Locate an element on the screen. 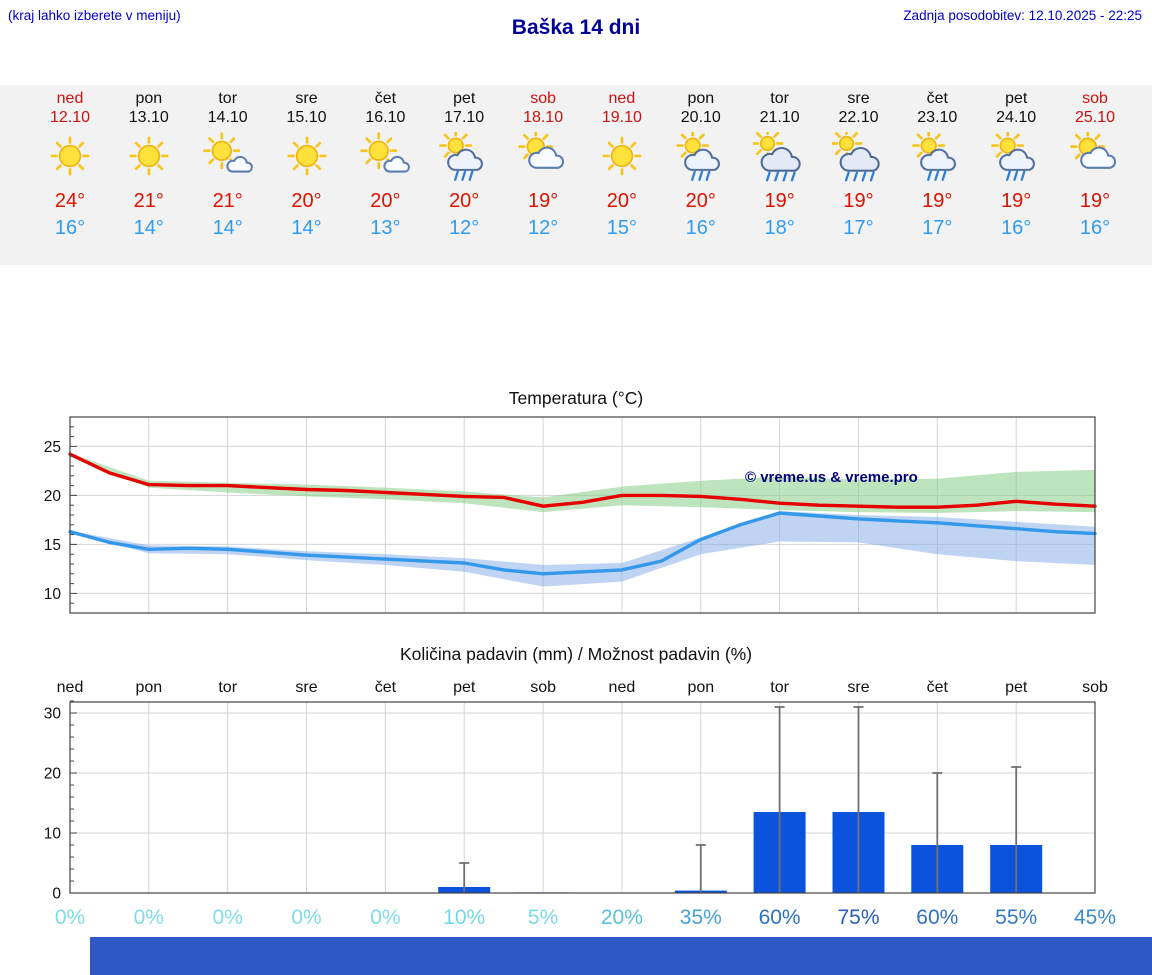 The height and width of the screenshot is (975, 1152). uncertainty-band is located at coordinates (582, 549).